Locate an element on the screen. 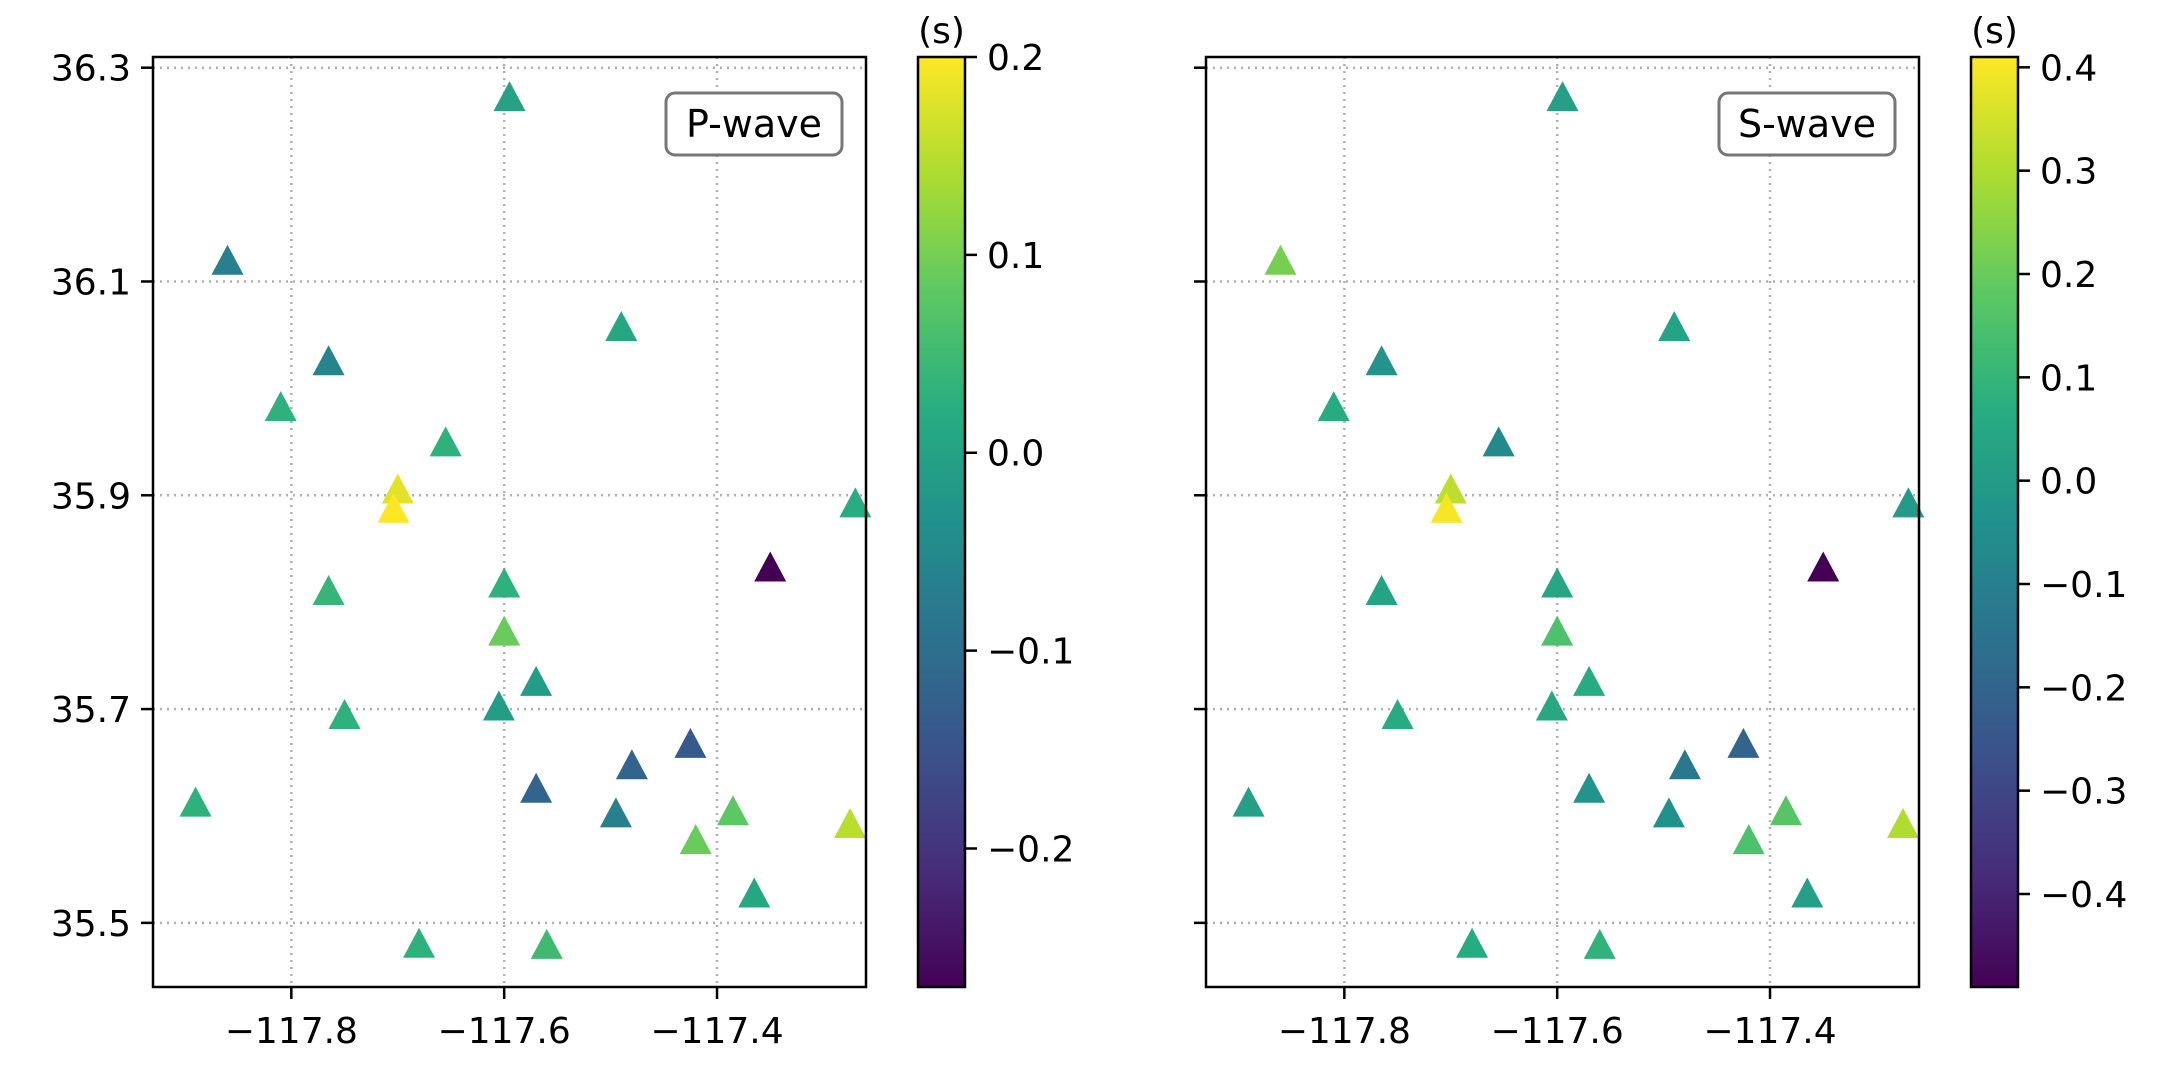 The width and height of the screenshot is (2164, 1079). colorbar-tick-label: −0.4 is located at coordinates (2083, 895).